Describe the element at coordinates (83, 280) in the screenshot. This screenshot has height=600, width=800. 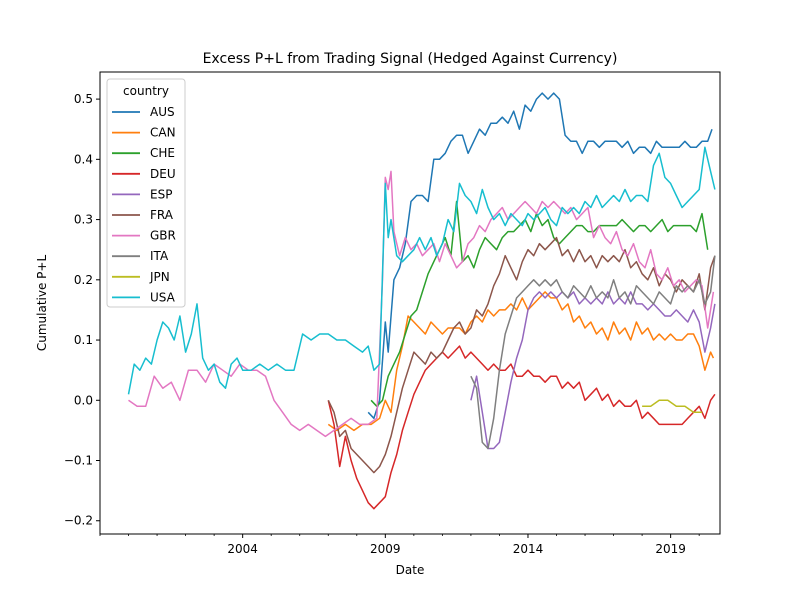
I see `y-tick-label: 0.2` at that location.